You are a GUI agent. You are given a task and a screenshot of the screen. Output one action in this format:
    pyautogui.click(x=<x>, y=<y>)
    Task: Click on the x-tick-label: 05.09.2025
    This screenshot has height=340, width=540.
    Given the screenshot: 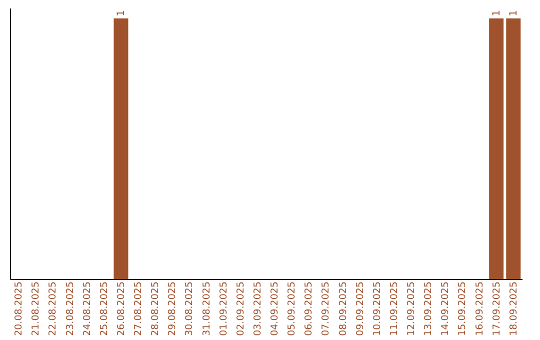 What is the action you would take?
    pyautogui.click(x=292, y=309)
    